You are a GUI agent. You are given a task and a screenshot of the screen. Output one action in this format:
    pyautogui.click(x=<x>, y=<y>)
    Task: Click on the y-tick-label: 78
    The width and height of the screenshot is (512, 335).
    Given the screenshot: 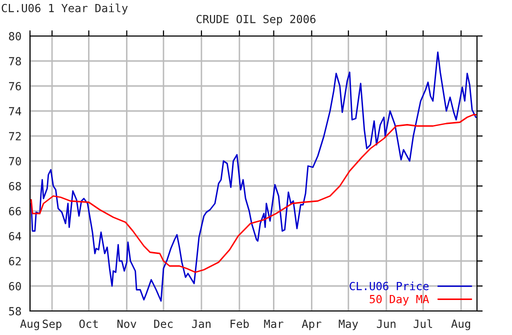 What is the action you would take?
    pyautogui.click(x=15, y=61)
    